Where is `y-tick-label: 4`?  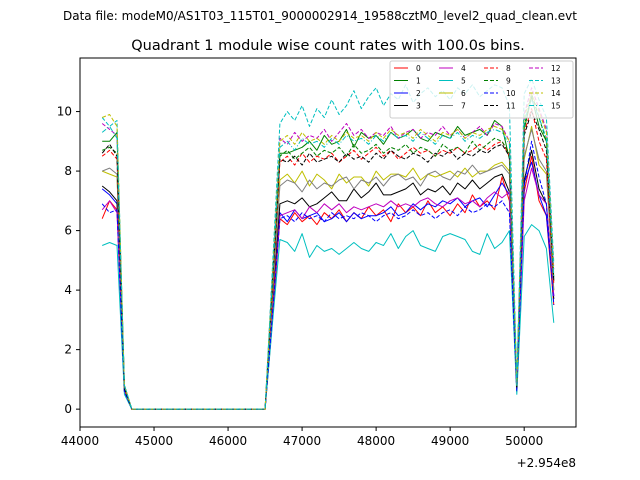
y-tick-label: 4 is located at coordinates (68, 290).